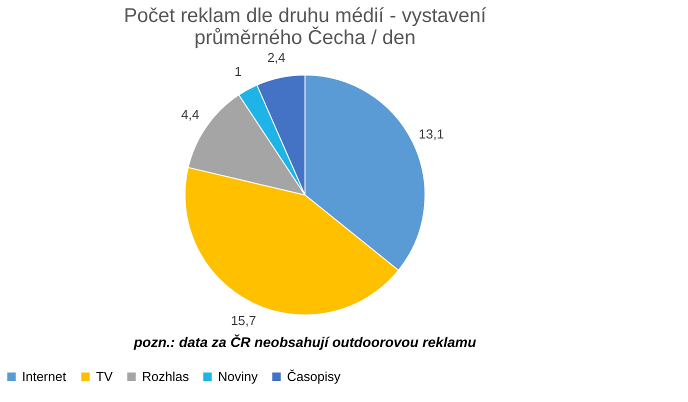 Image resolution: width=688 pixels, height=402 pixels. What do you see at coordinates (243, 320) in the screenshot?
I see `data-label: 15,7` at bounding box center [243, 320].